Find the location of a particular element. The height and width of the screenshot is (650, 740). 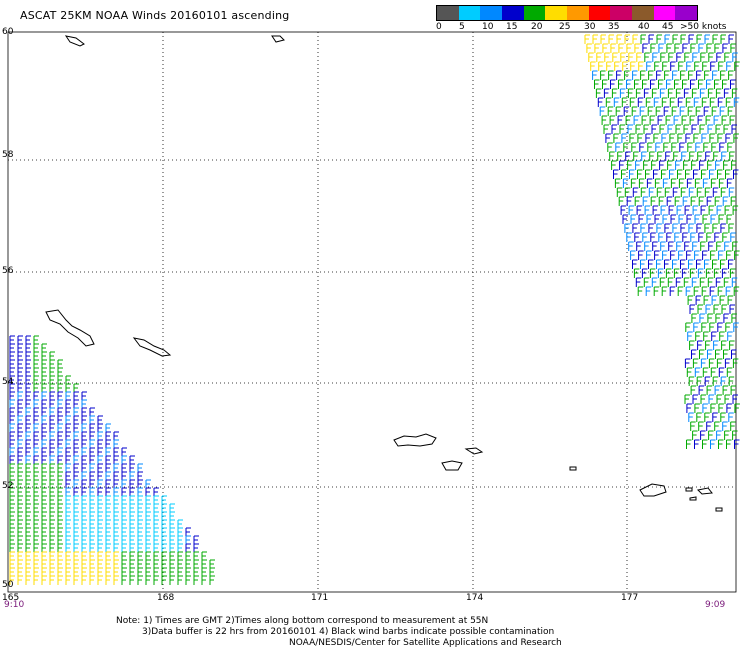

wind-speed-scale-labels: 0 5 10 15 20 25 30 35 40 45 >50 knots is located at coordinates (582, 28).